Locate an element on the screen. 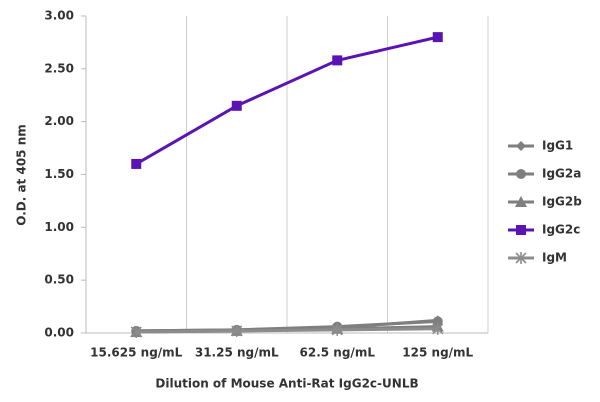  x-tick-label: 15.625 ng/mL is located at coordinates (136, 353).